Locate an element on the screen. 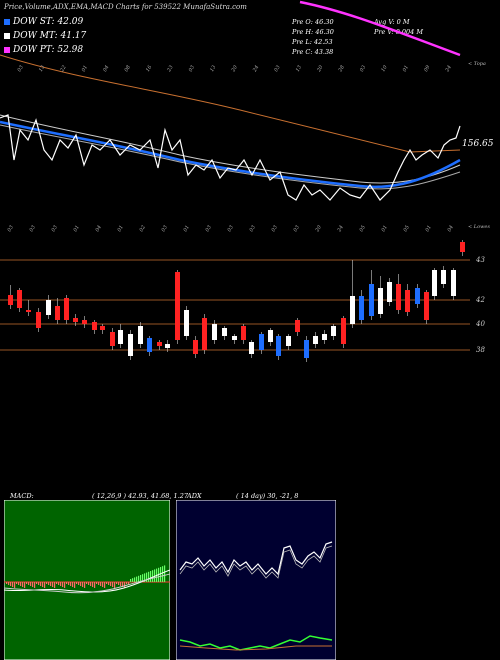  date-tick: 09 is located at coordinates (427, 68).